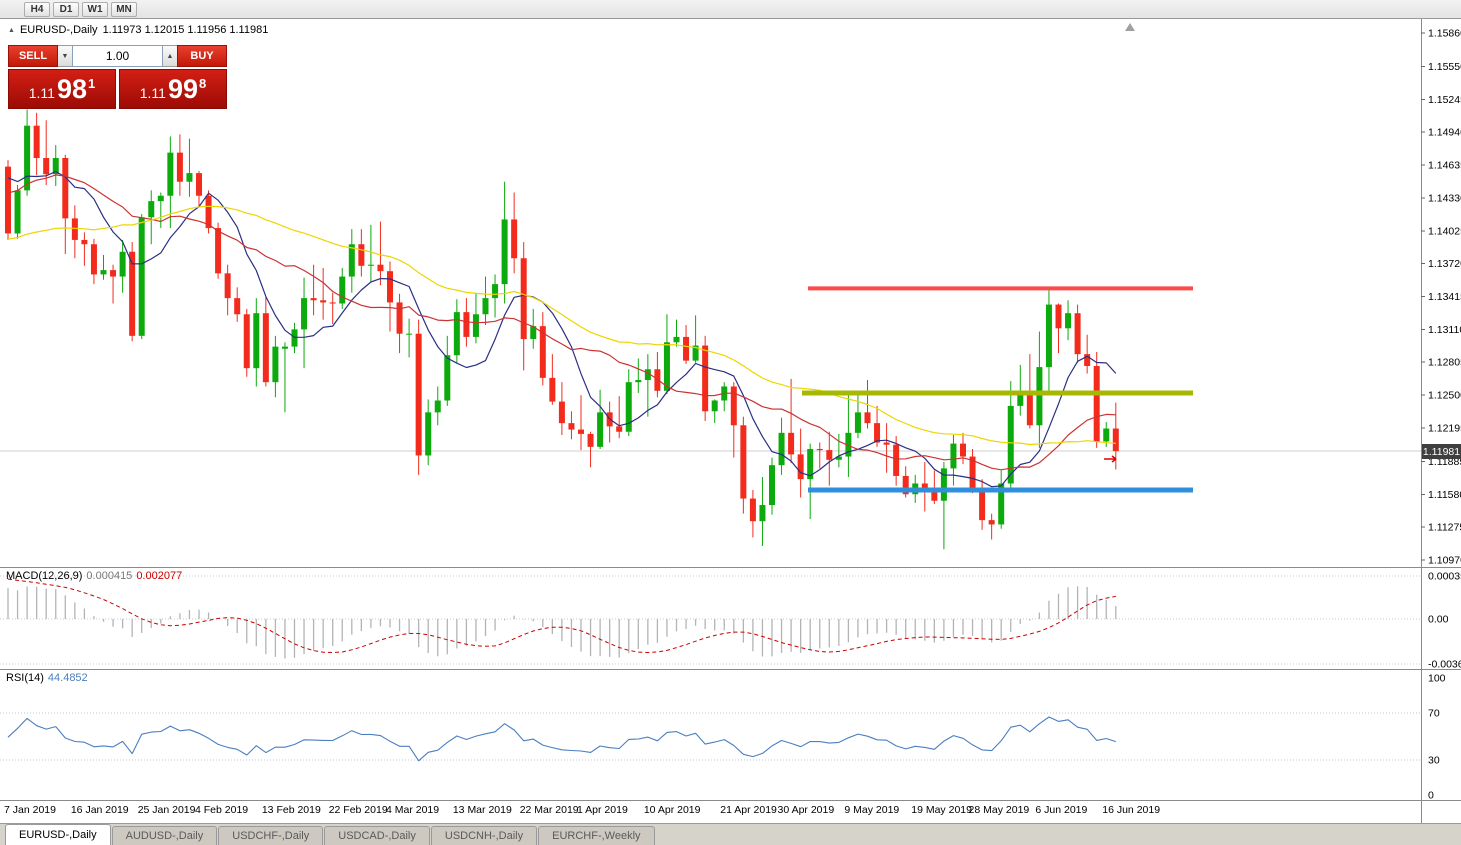 The image size is (1461, 845). I want to click on rsi-pane, so click(710, 737).